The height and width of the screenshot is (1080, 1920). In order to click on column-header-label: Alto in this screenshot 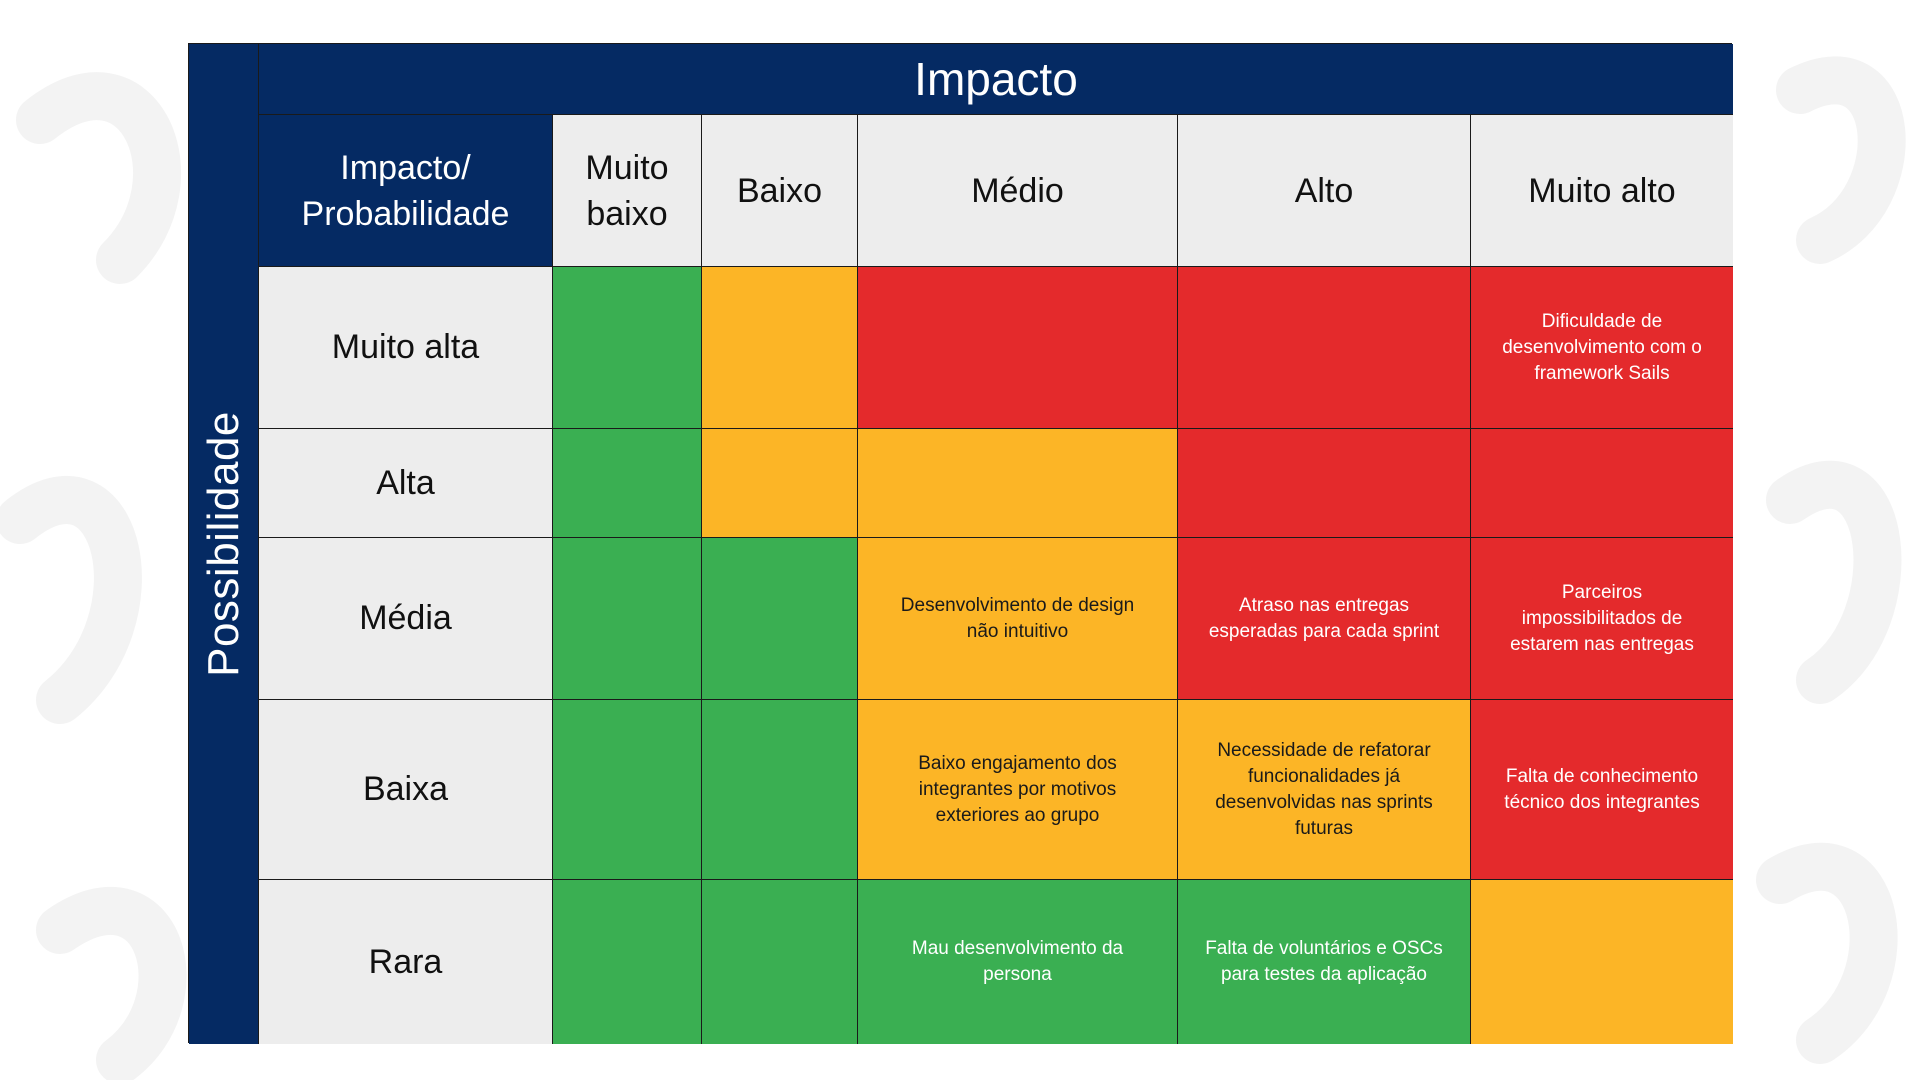, I will do `click(1324, 190)`.